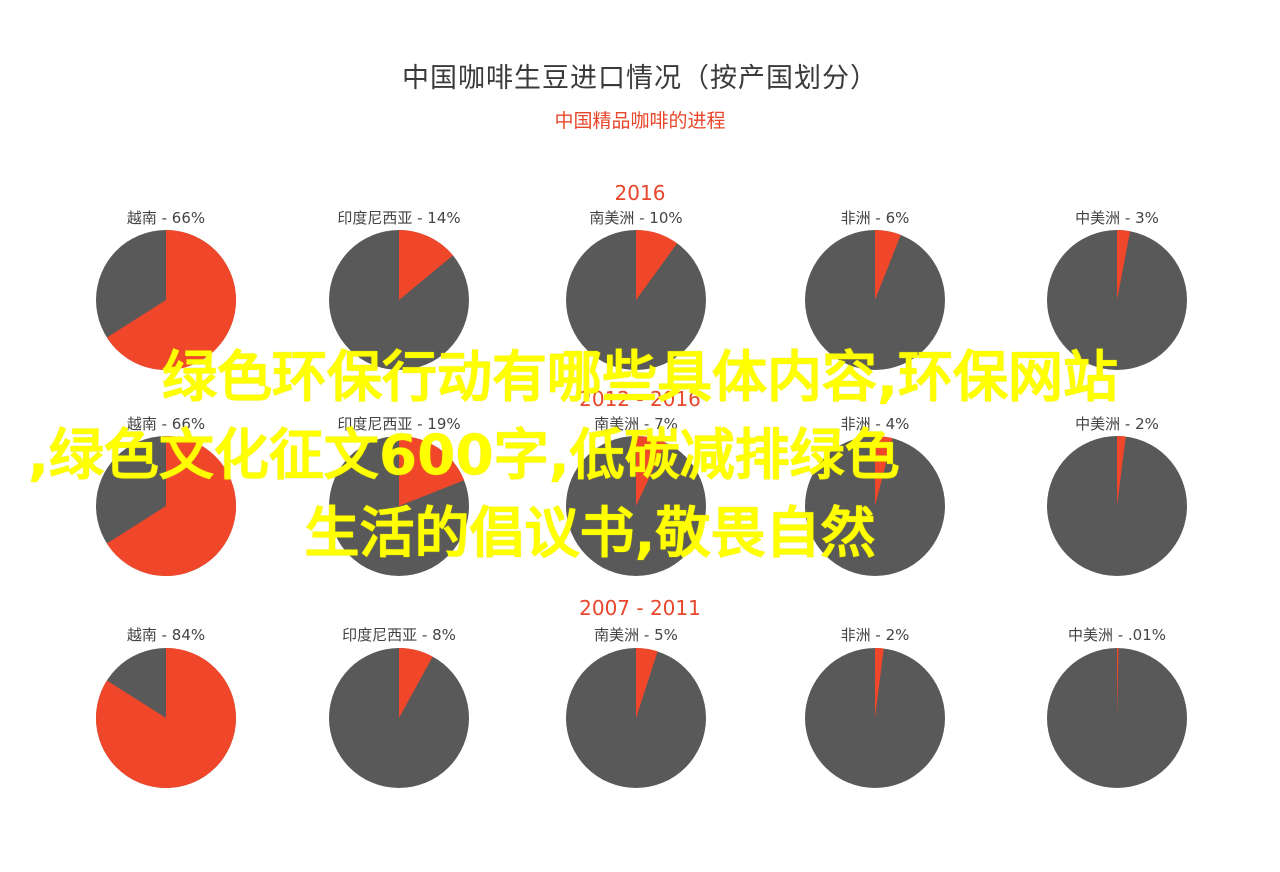 The width and height of the screenshot is (1280, 872). What do you see at coordinates (640, 121) in the screenshot?
I see `chart-subtitle: 中国精品咖啡的进程` at bounding box center [640, 121].